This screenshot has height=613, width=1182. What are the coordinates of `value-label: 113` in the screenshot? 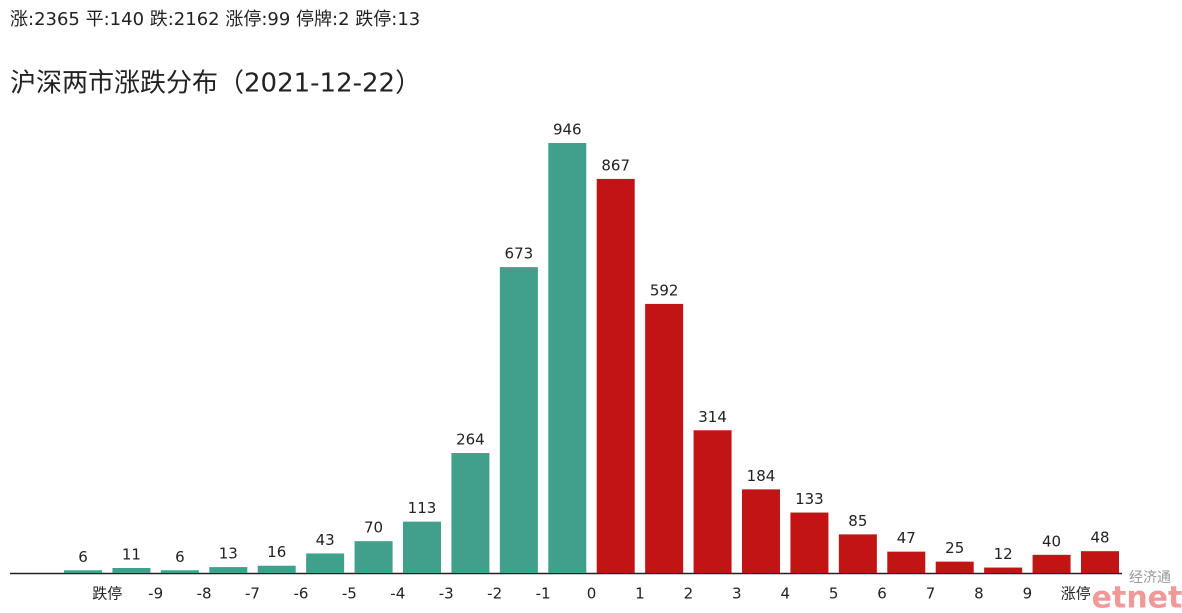 It's located at (422, 508).